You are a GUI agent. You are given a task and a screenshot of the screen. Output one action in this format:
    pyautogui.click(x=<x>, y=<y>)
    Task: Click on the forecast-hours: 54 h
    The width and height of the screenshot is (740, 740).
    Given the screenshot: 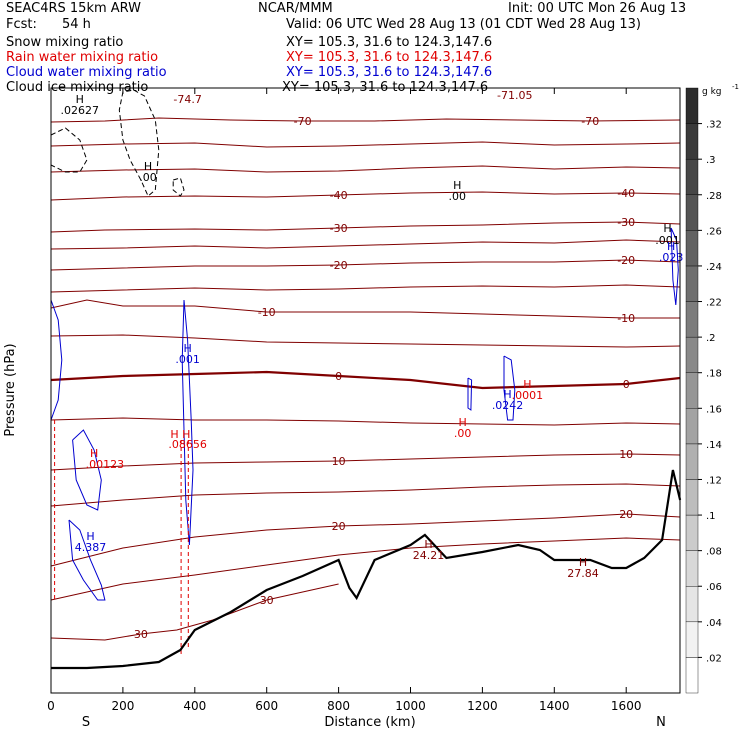 What is the action you would take?
    pyautogui.click(x=76, y=24)
    